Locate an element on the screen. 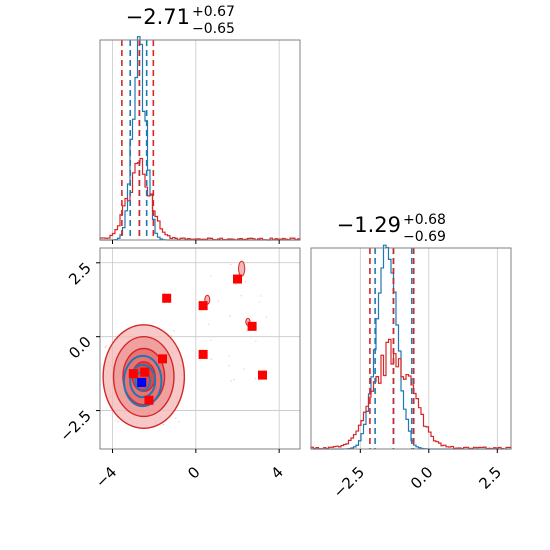  title-parameter-2: −1.29 +0.68−0.69 is located at coordinates (391, 228).